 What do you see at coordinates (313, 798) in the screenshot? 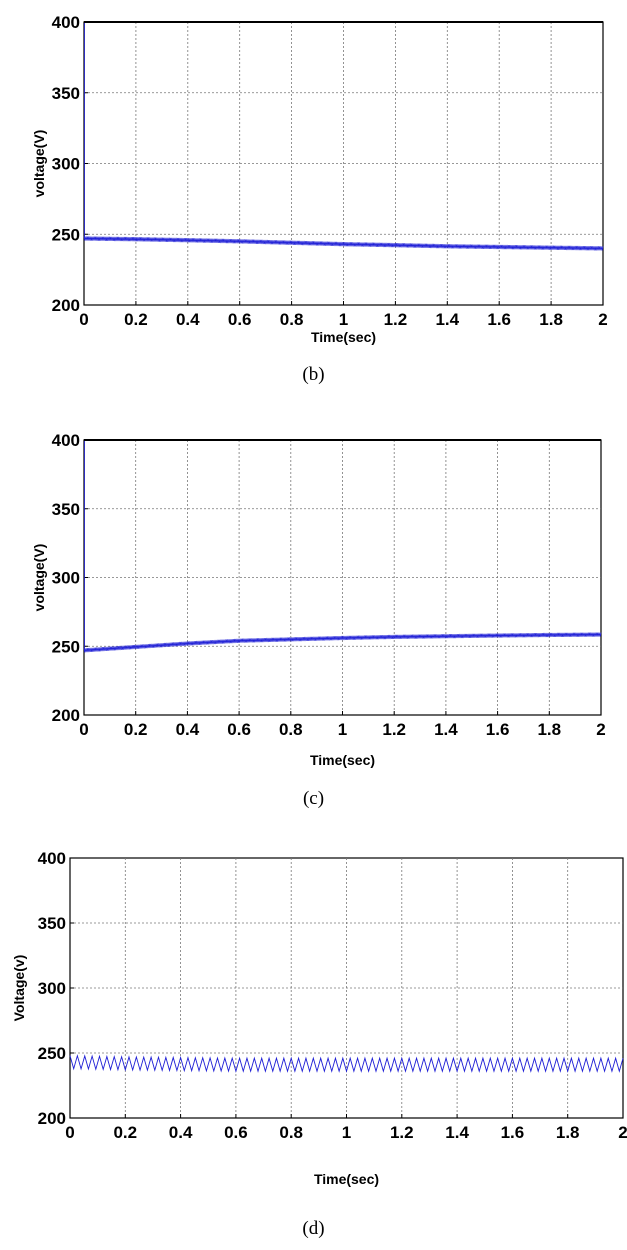
I see `caption-c: (c)` at bounding box center [313, 798].